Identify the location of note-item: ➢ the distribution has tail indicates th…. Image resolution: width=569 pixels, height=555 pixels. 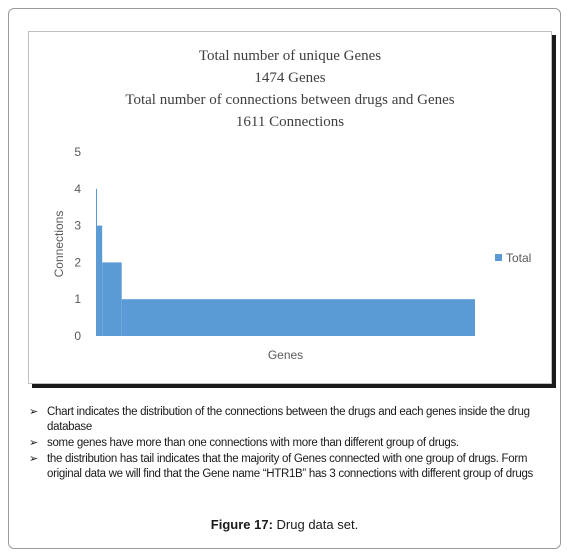
(288, 467).